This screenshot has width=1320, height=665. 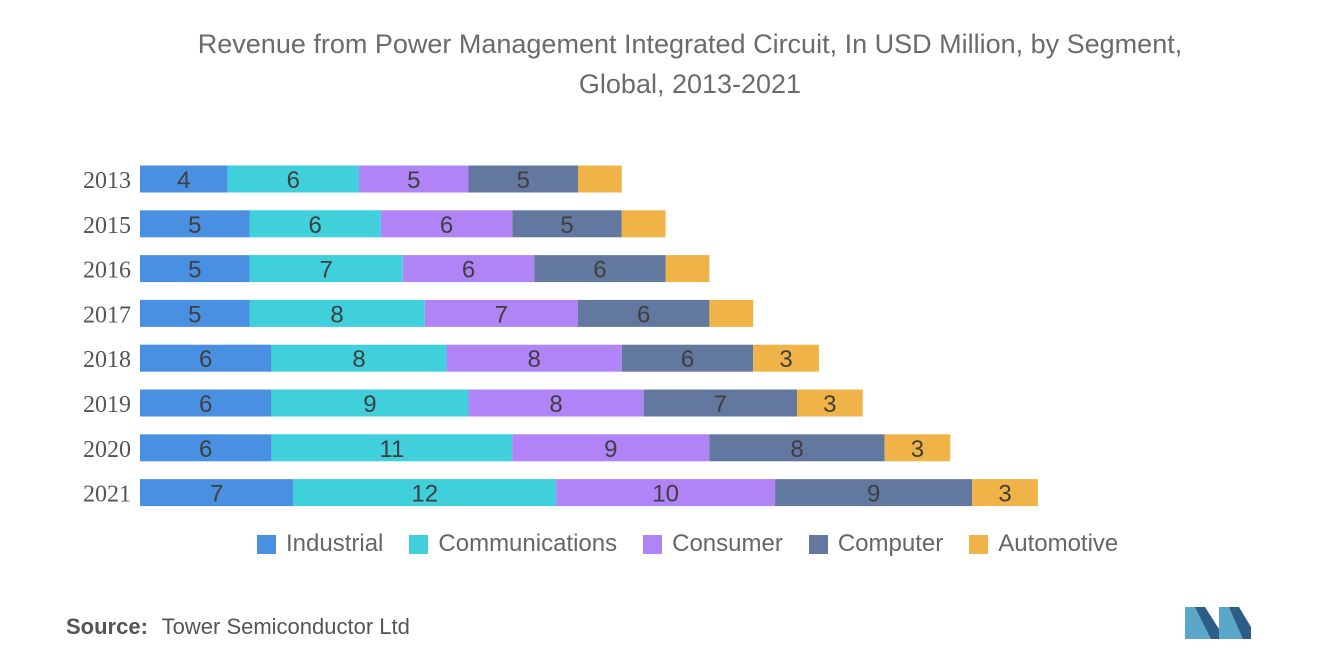 I want to click on category-label-2018: 2018, so click(x=107, y=360).